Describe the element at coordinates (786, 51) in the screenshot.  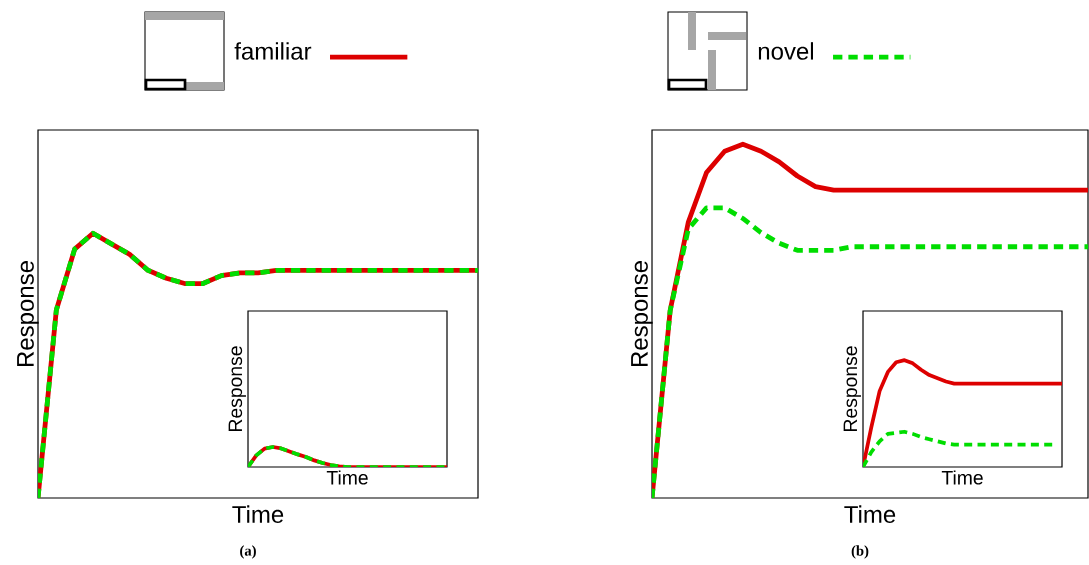
I see `legend-label: novel` at that location.